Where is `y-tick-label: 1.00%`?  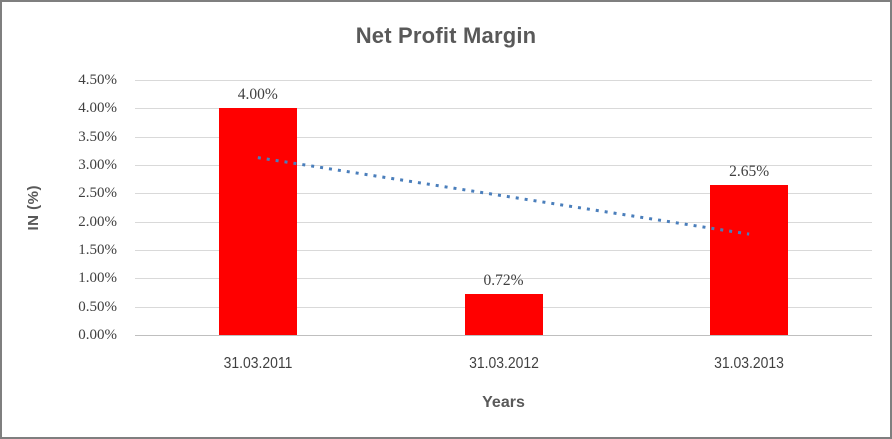
y-tick-label: 1.00% is located at coordinates (97, 278).